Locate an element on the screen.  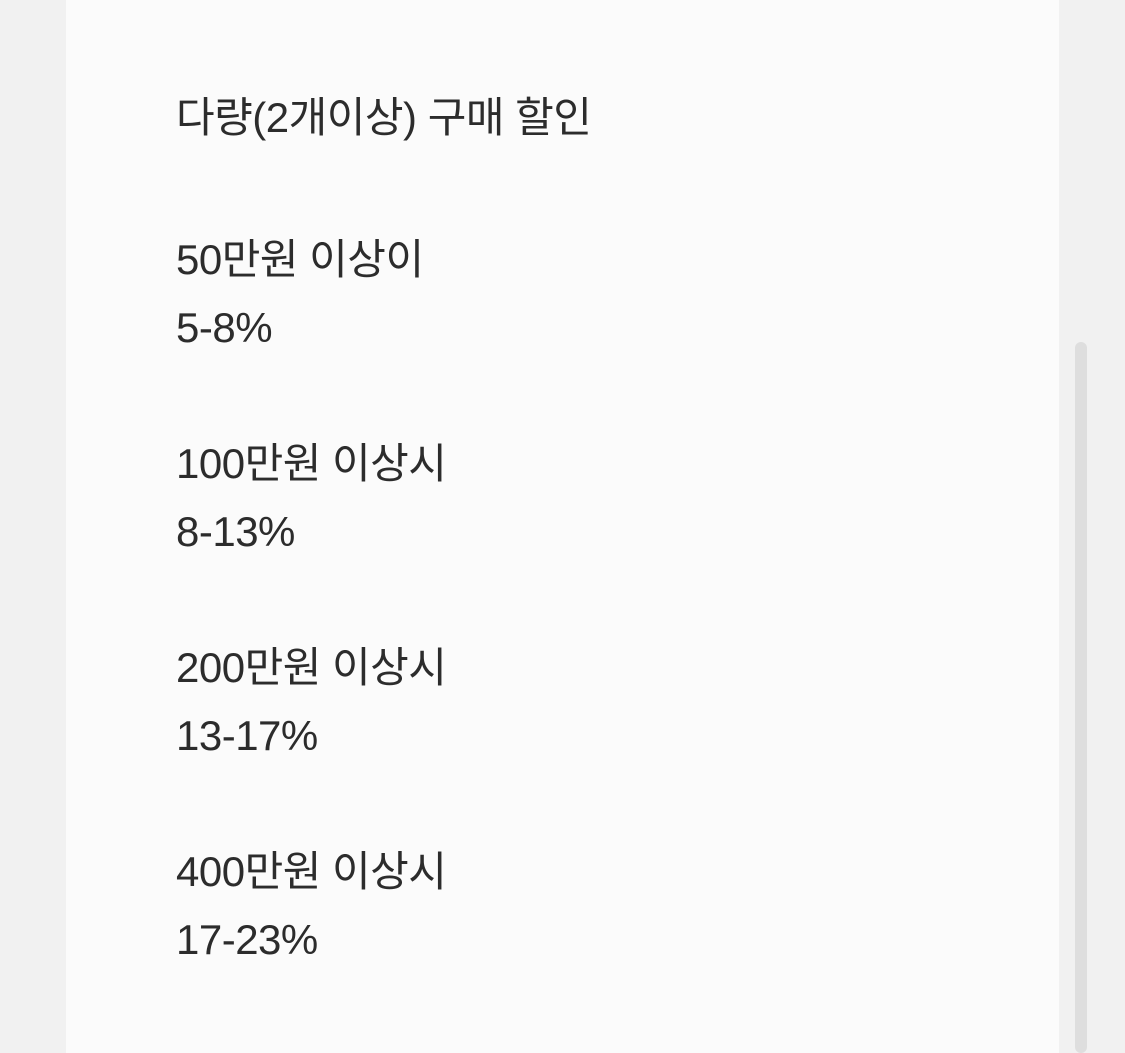
list-item: 400만원 이상시 17-23% is located at coordinates (311, 906).